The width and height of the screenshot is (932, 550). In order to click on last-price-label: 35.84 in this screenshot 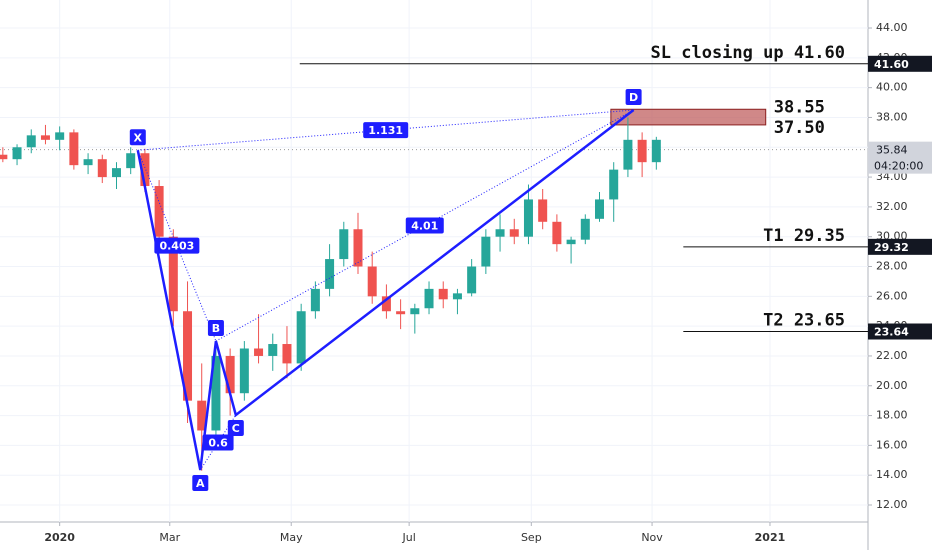, I will do `click(892, 150)`.